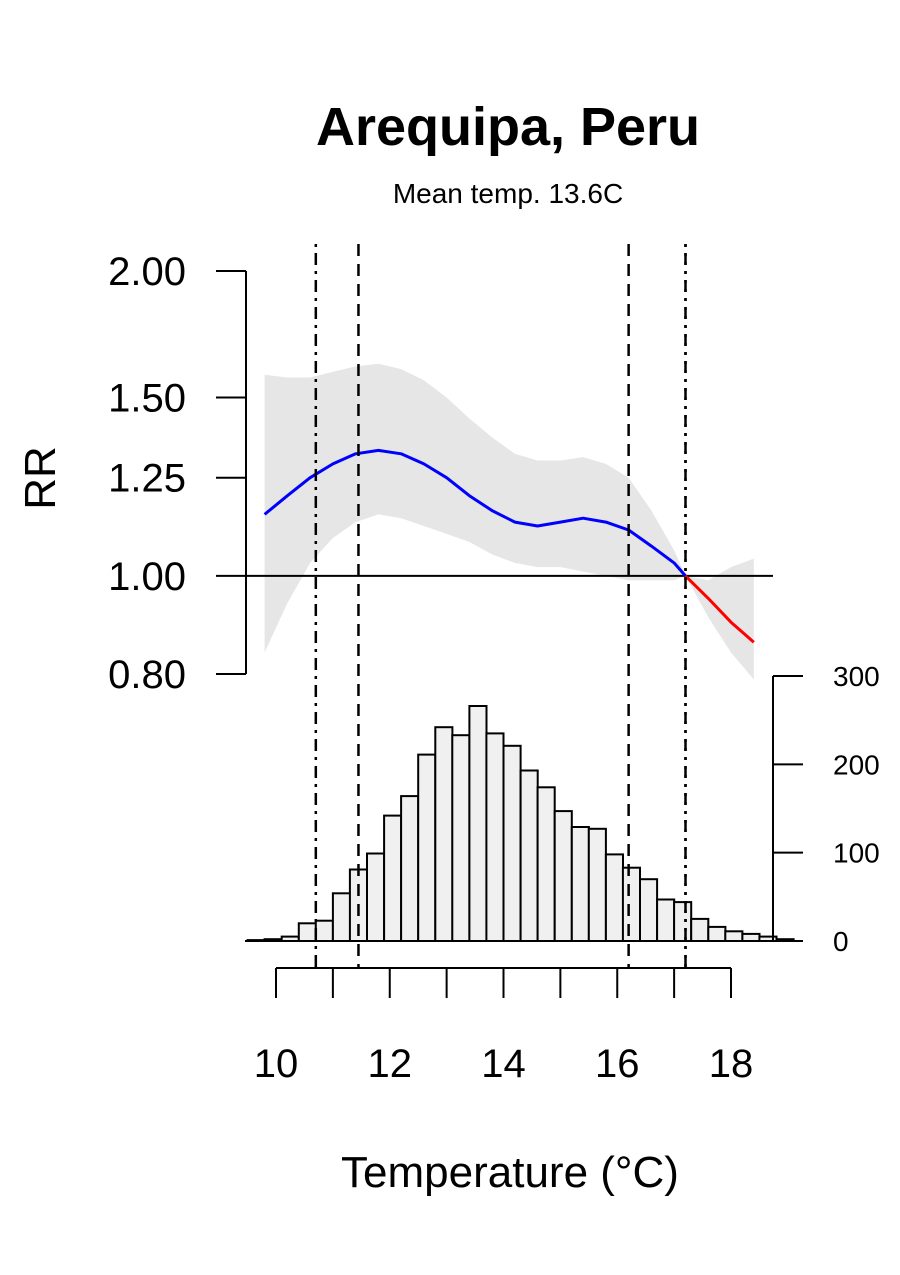  What do you see at coordinates (617, 1064) in the screenshot?
I see `x-tick-label: 16` at bounding box center [617, 1064].